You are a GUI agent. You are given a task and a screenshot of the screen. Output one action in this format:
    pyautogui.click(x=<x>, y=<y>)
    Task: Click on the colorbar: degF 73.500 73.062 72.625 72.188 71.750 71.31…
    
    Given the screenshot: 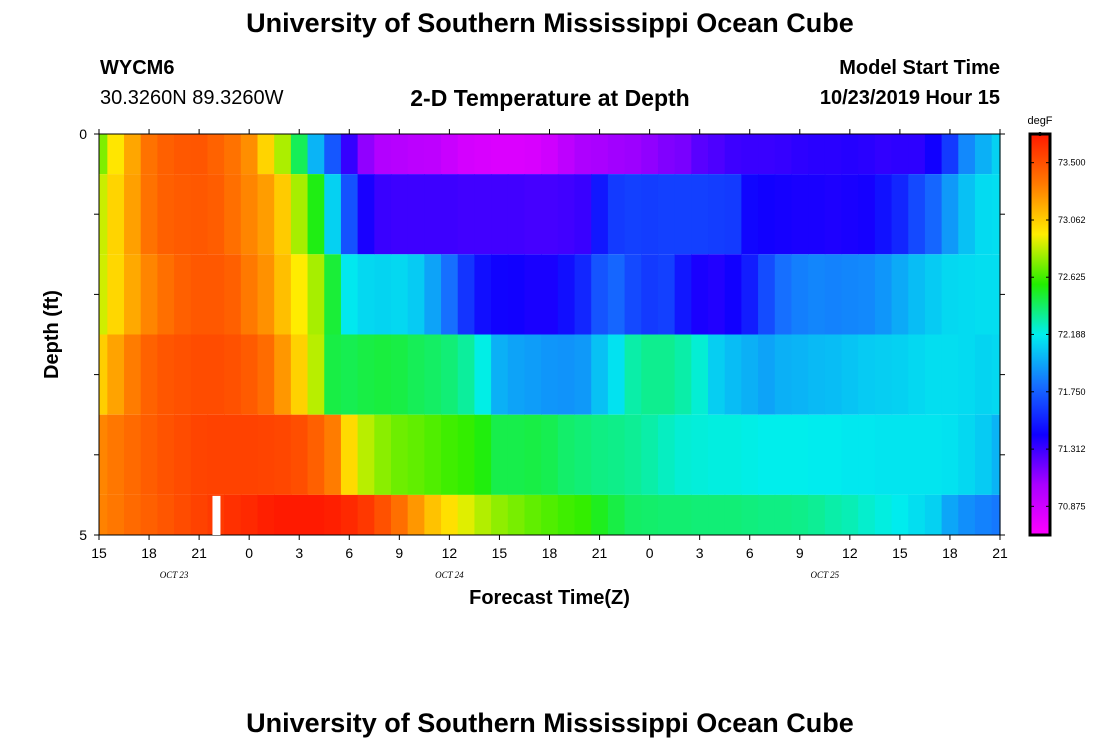 What is the action you would take?
    pyautogui.click(x=1056, y=326)
    